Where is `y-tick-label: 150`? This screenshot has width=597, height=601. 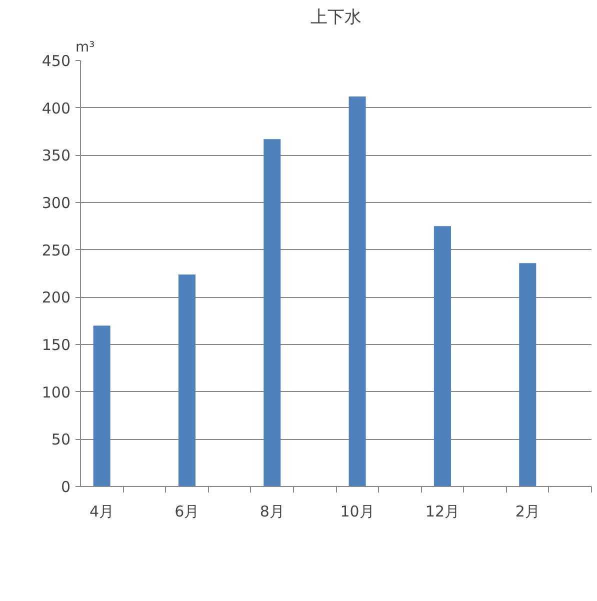
y-tick-label: 150 is located at coordinates (56, 345).